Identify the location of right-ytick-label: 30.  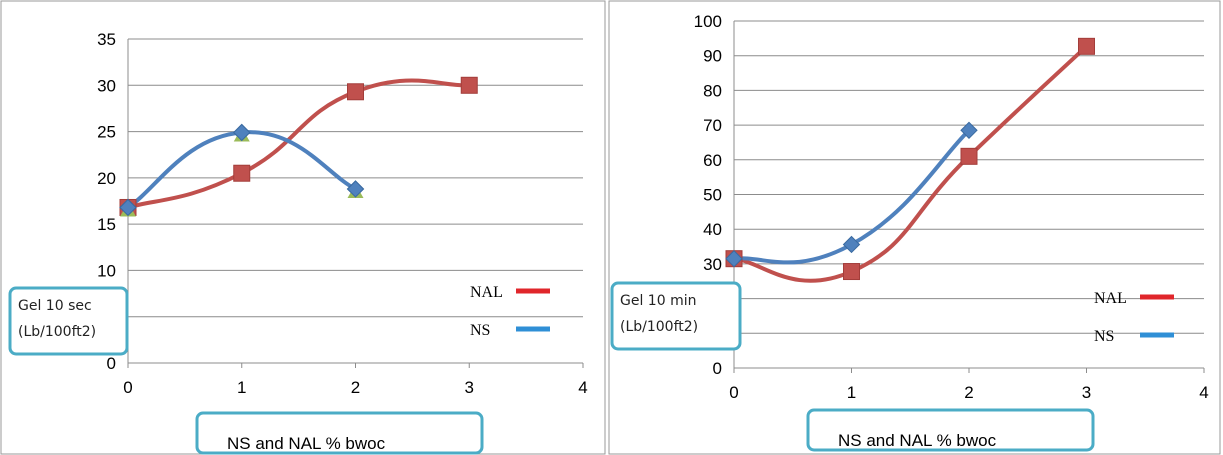
(712, 264).